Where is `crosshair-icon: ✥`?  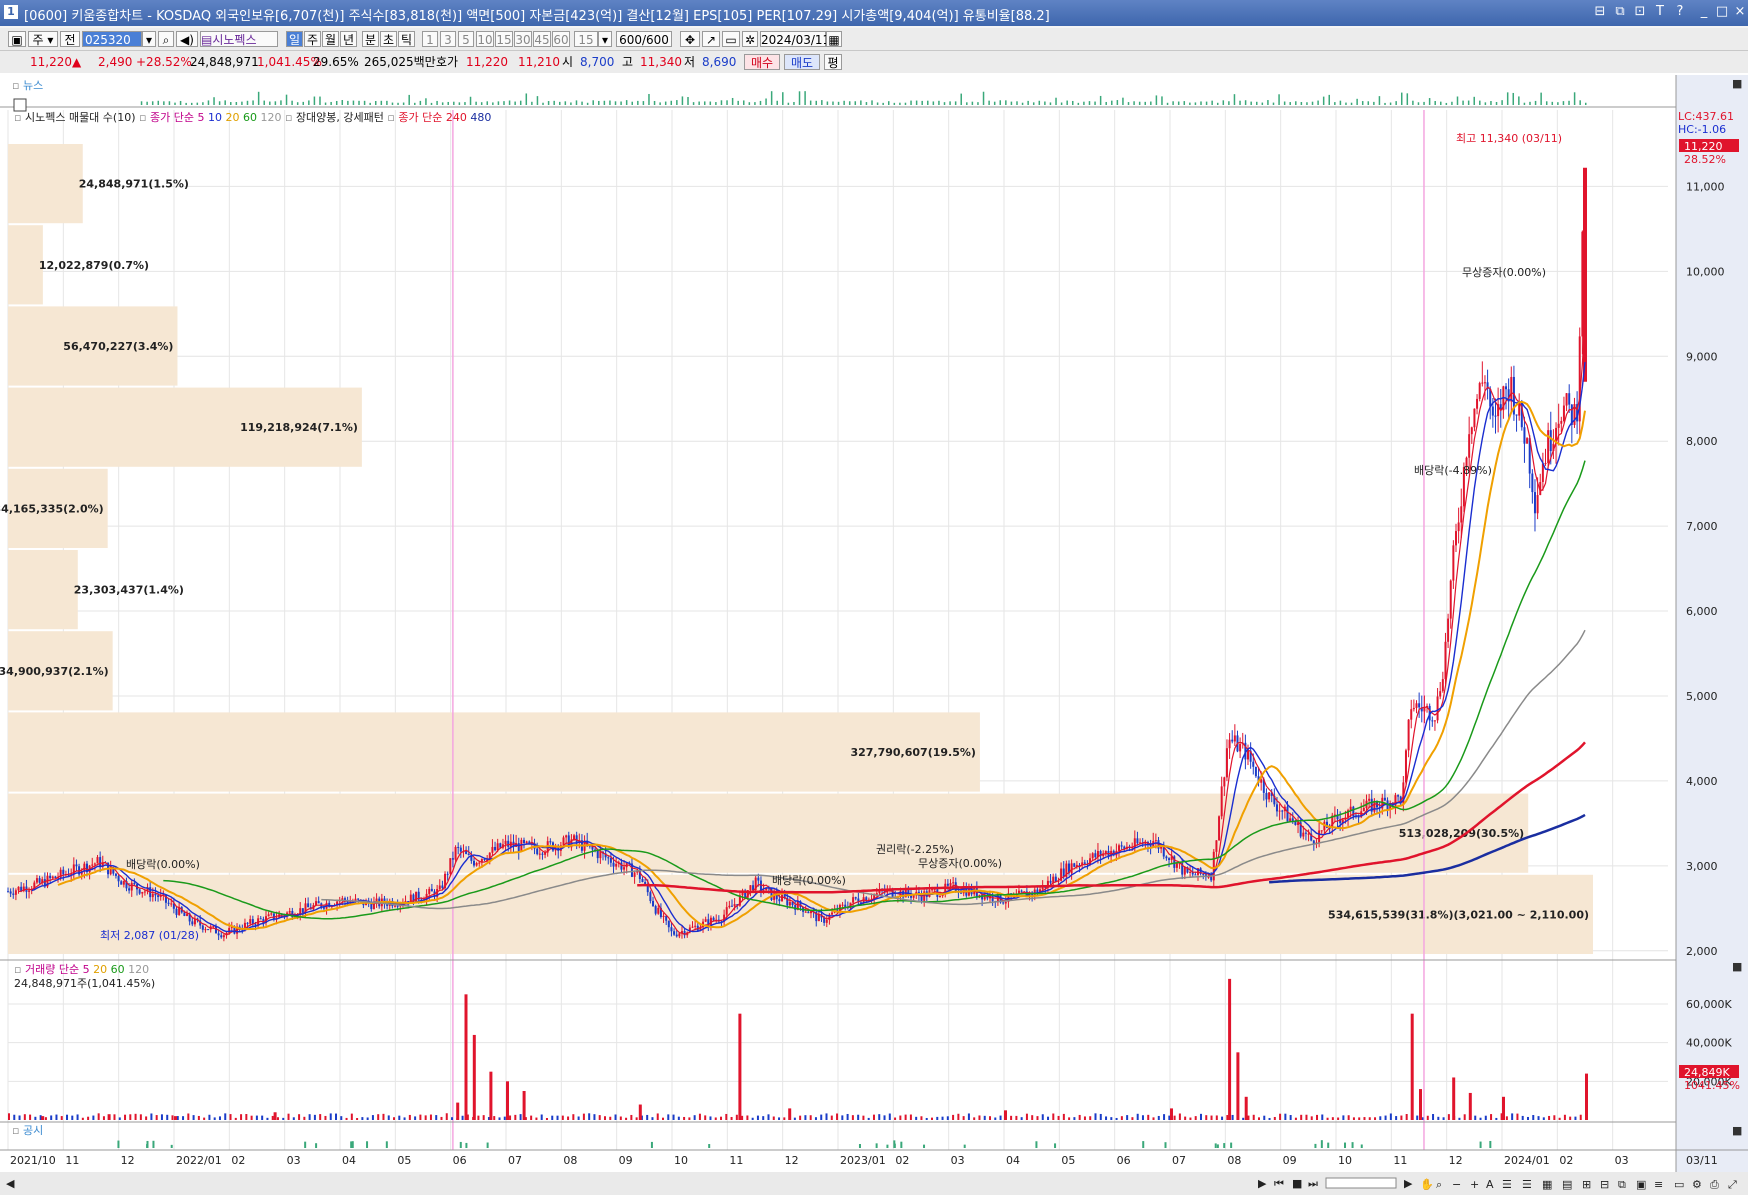 crosshair-icon: ✥ is located at coordinates (690, 39).